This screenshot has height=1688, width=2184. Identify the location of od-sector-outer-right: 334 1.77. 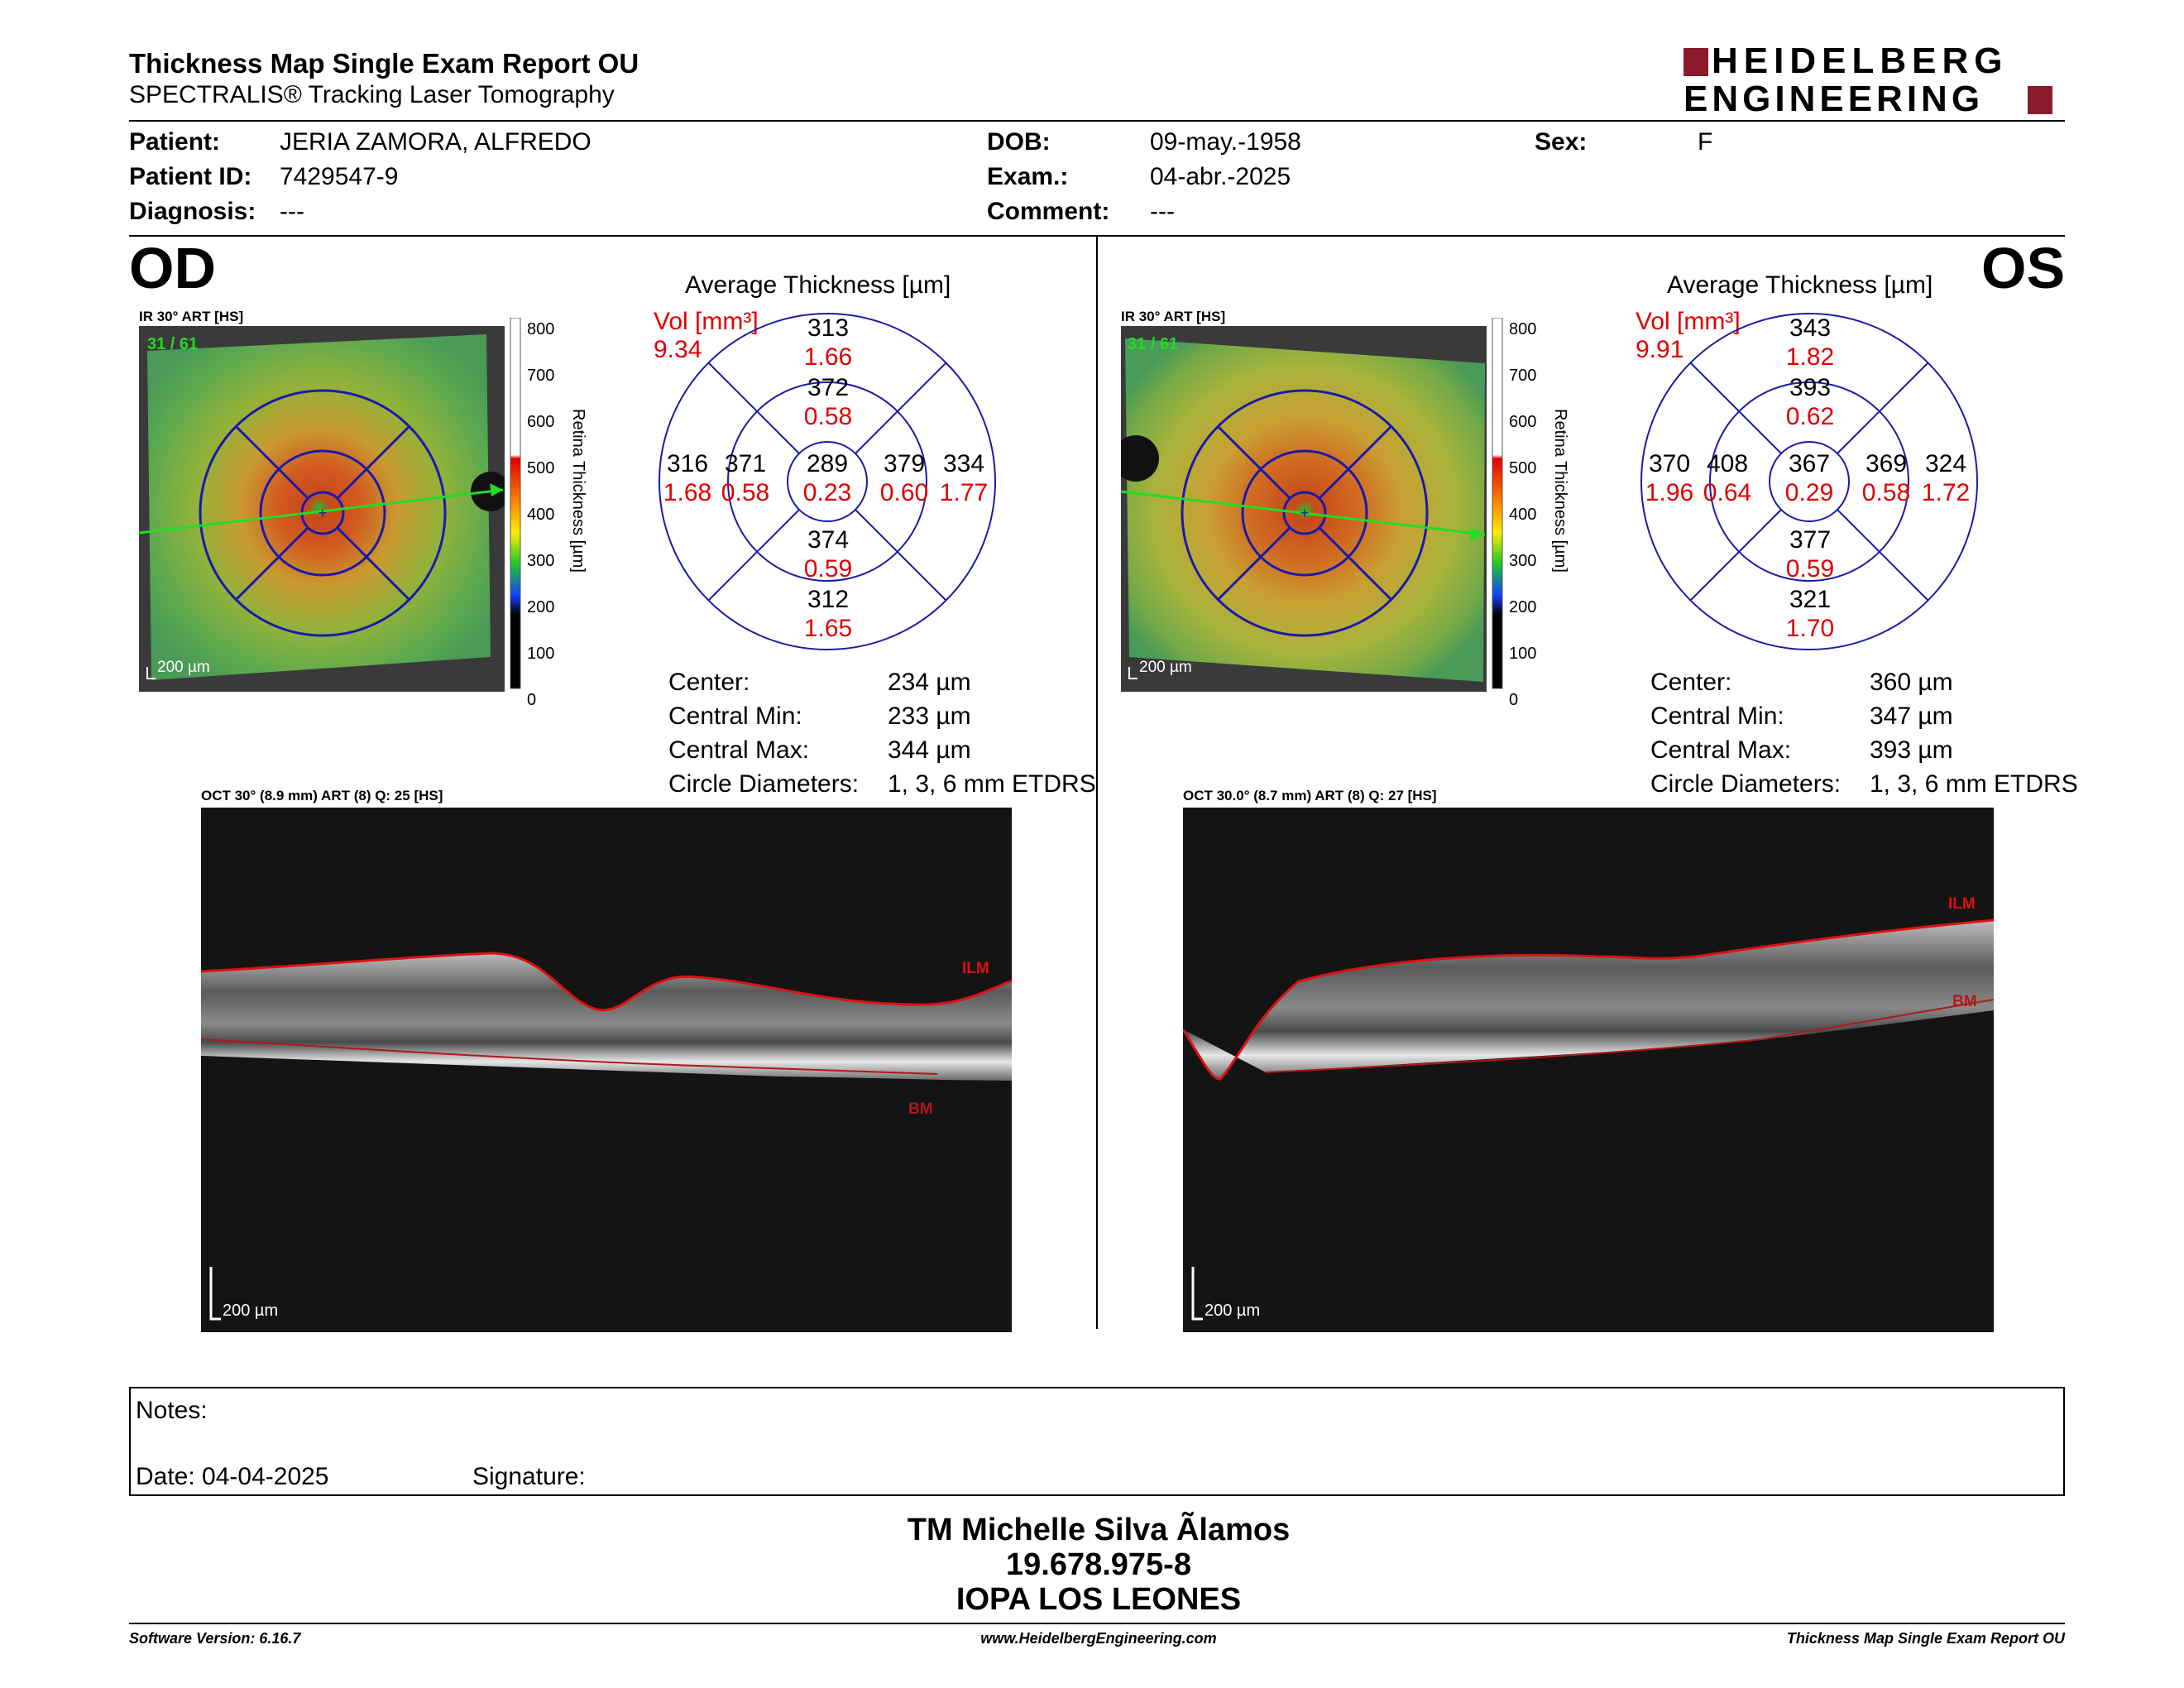
(964, 478).